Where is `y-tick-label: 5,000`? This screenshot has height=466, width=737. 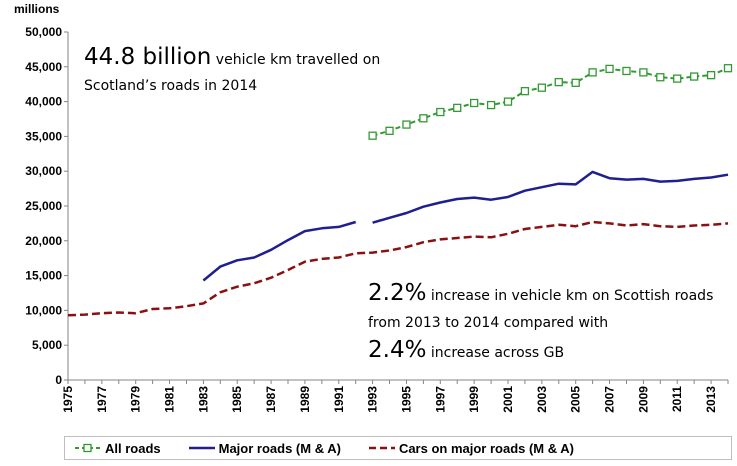
y-tick-label: 5,000 is located at coordinates (47, 345).